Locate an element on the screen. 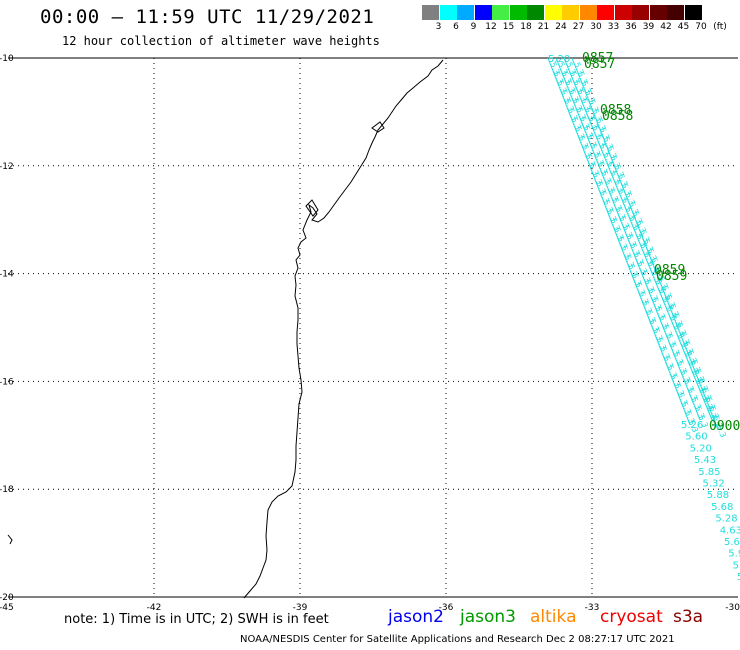 Image resolution: width=740 pixels, height=650 pixels. scale-label: 21 is located at coordinates (543, 27).